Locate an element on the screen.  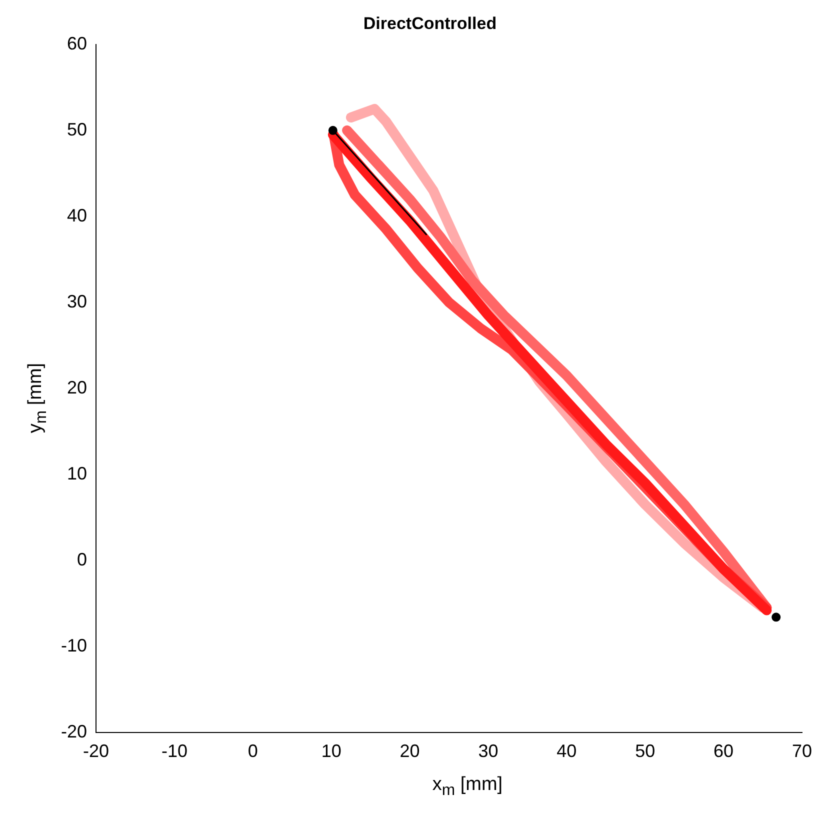
y-tick-label: 20 is located at coordinates (77, 387).